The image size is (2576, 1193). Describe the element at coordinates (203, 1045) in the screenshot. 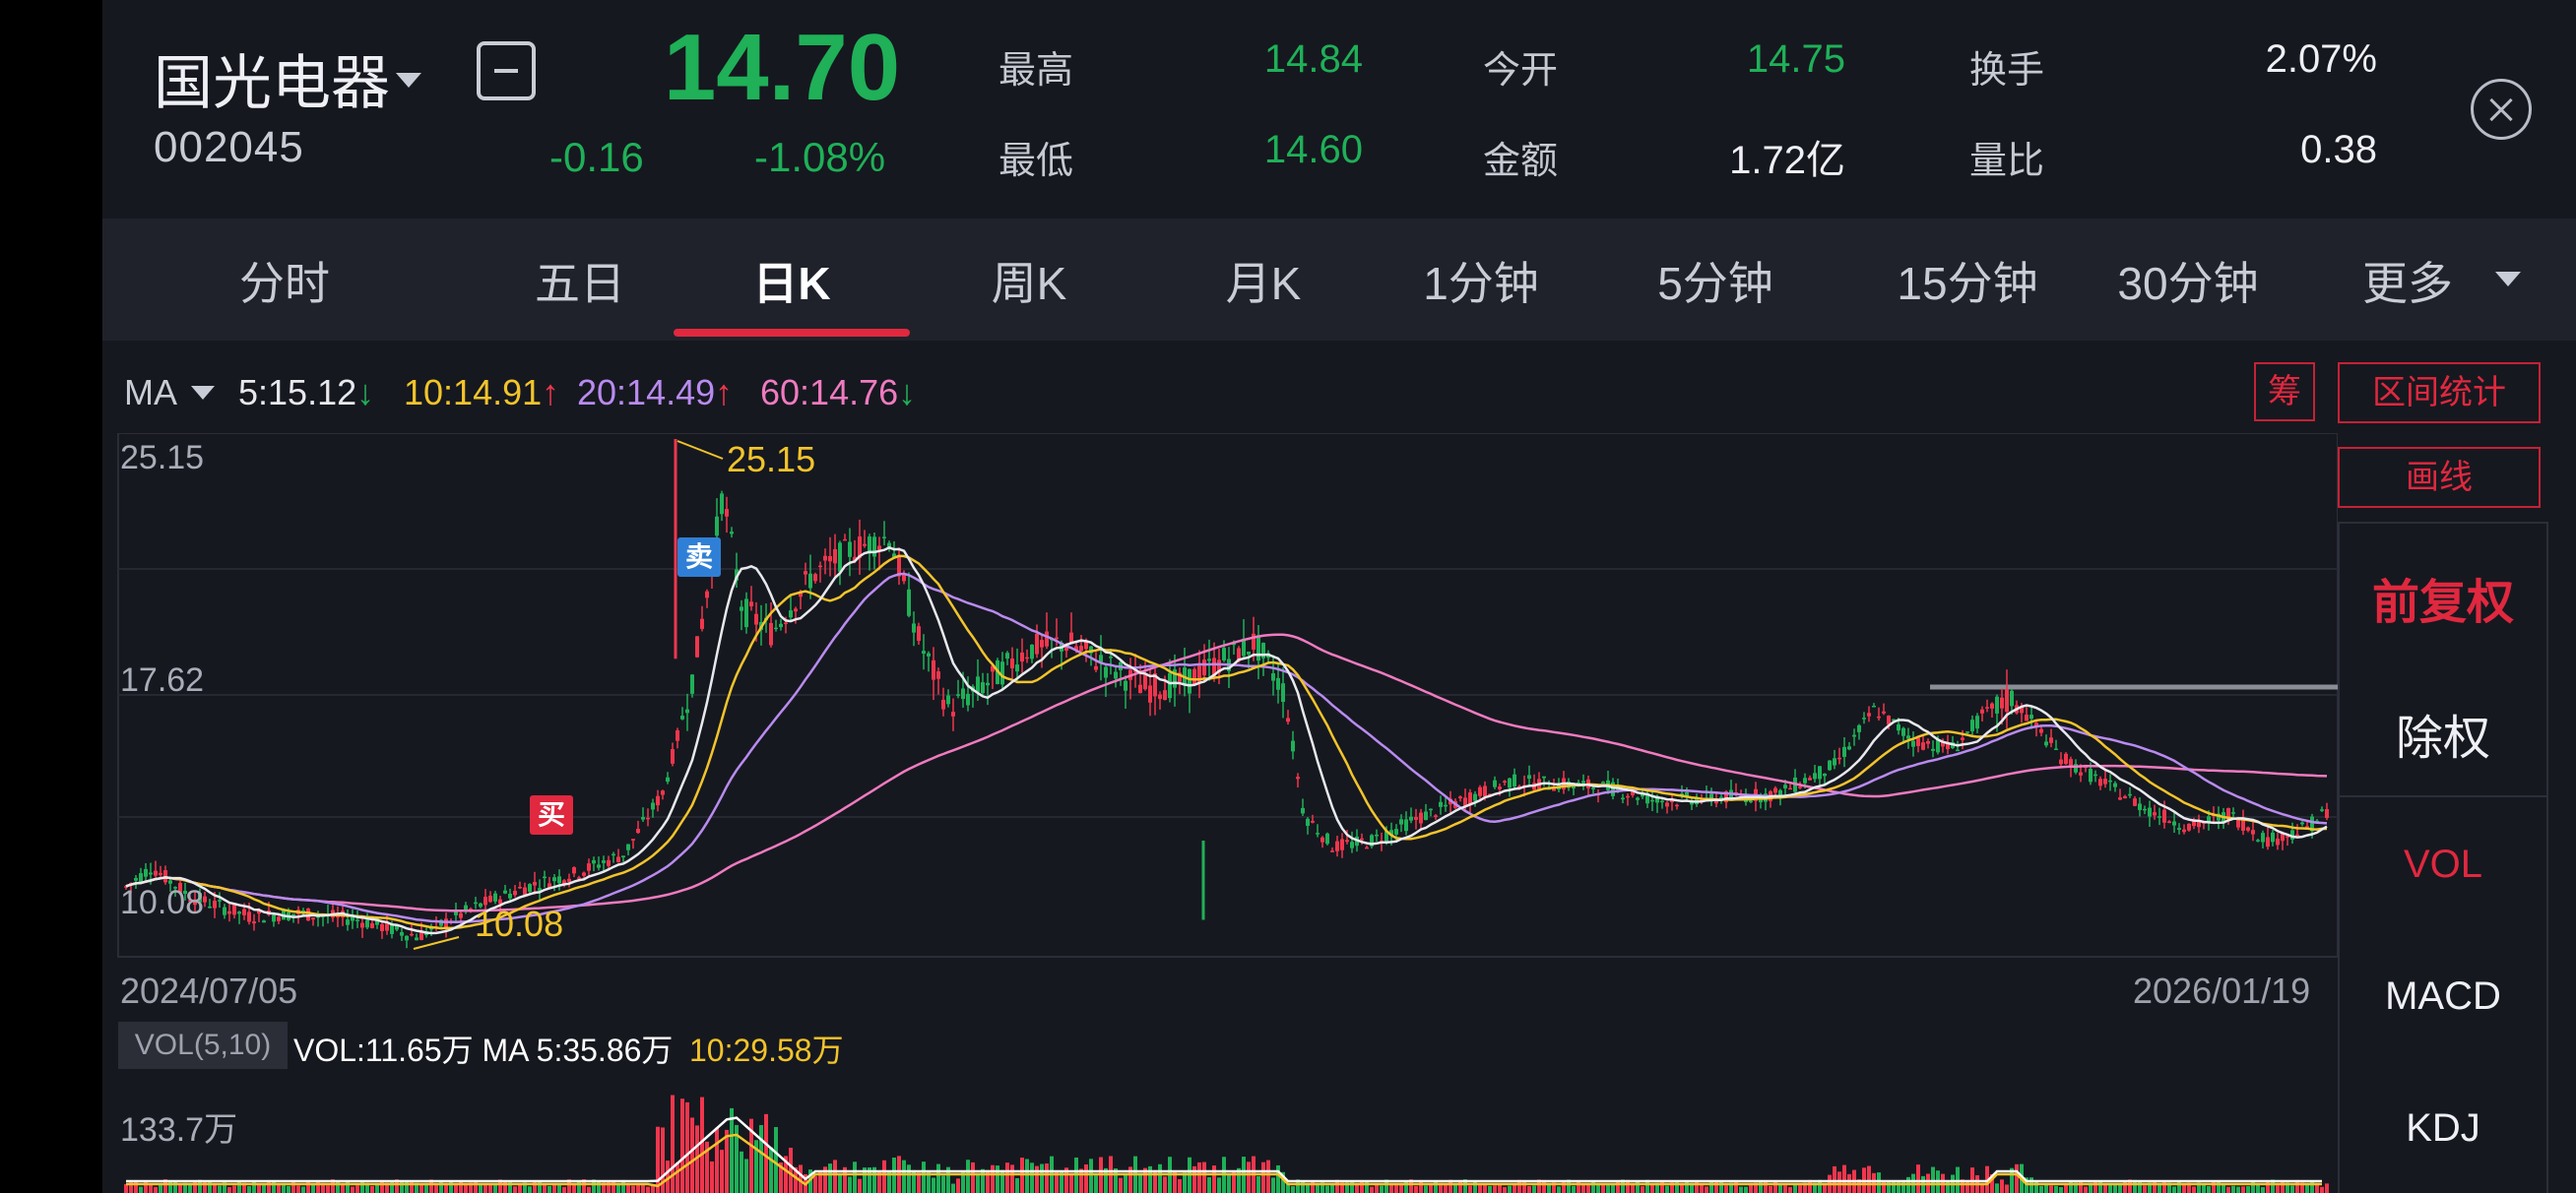

I see `volume-indicator-label: VOL(5,10)` at that location.